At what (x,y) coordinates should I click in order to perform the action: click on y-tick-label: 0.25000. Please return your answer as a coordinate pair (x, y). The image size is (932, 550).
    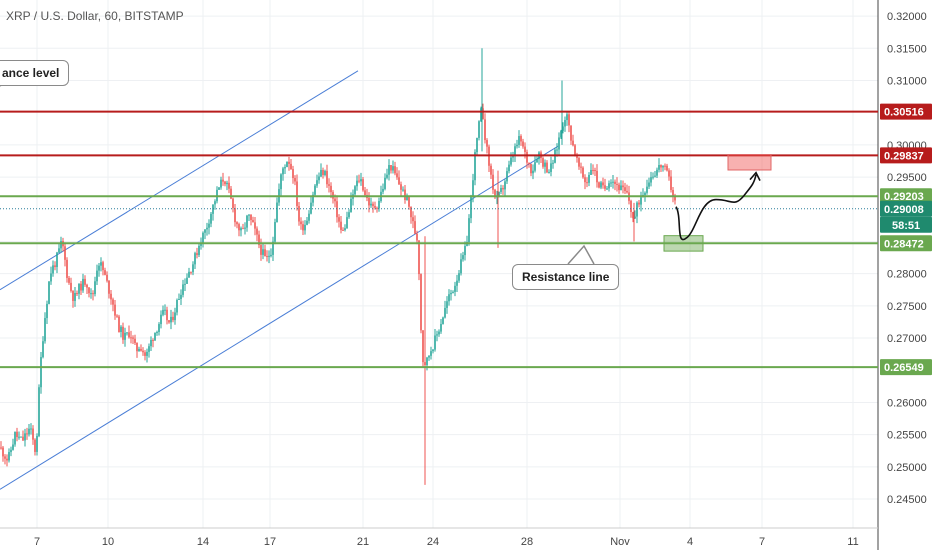
    Looking at the image, I should click on (907, 468).